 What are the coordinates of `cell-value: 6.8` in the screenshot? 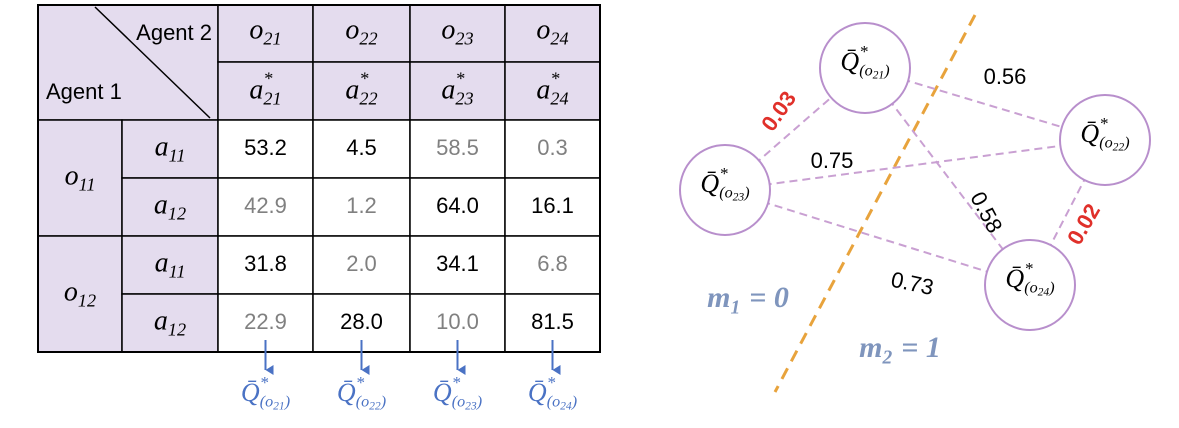 It's located at (552, 263).